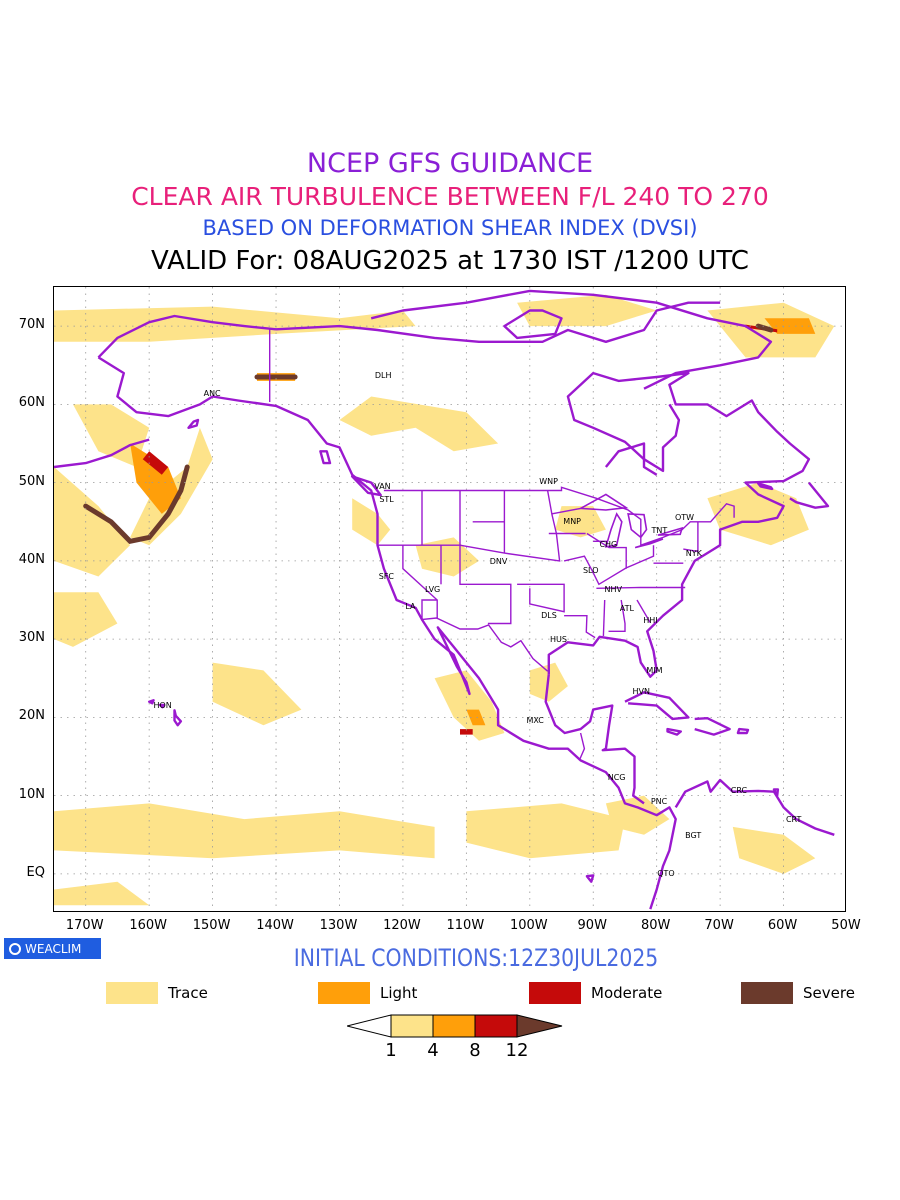 The image size is (900, 1200). I want to click on colorbar-light-segment, so click(454, 1026).